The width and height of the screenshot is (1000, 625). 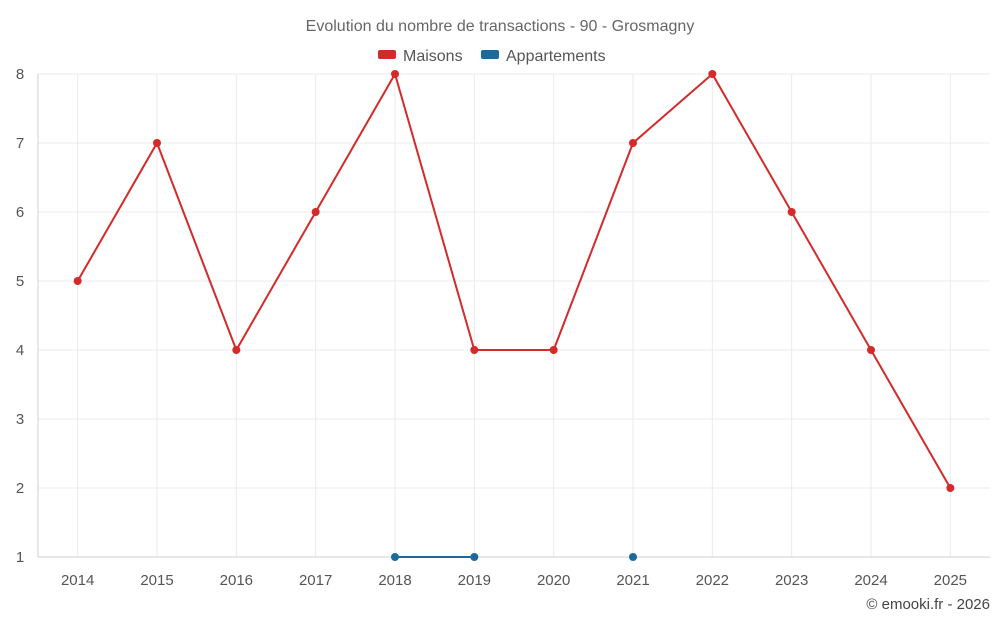 I want to click on x-tick-label: 2016, so click(x=236, y=580).